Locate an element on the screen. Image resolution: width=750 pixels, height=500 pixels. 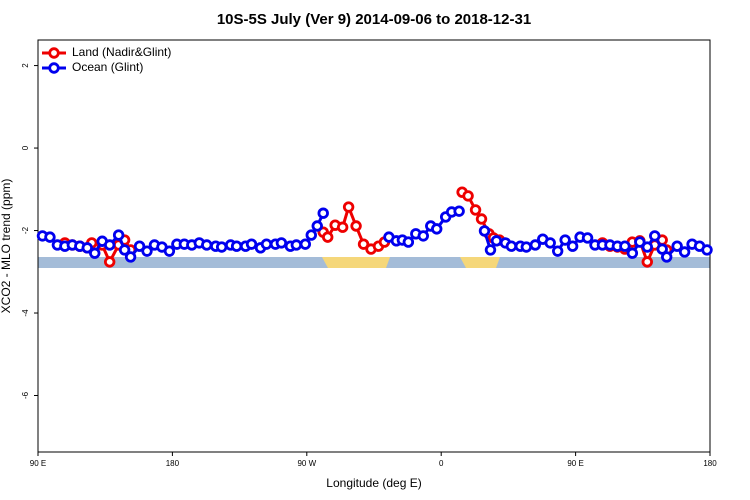
y-tick-label: -2 is located at coordinates (25, 230).